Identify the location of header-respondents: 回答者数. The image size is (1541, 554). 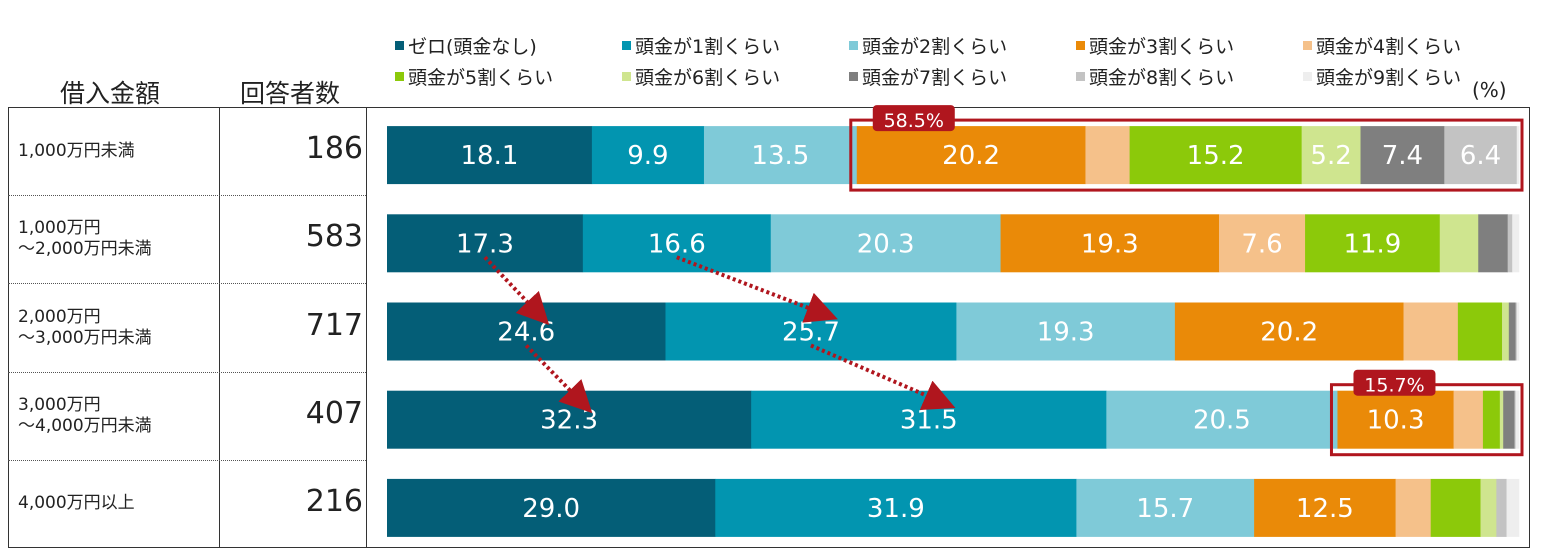
(290, 93).